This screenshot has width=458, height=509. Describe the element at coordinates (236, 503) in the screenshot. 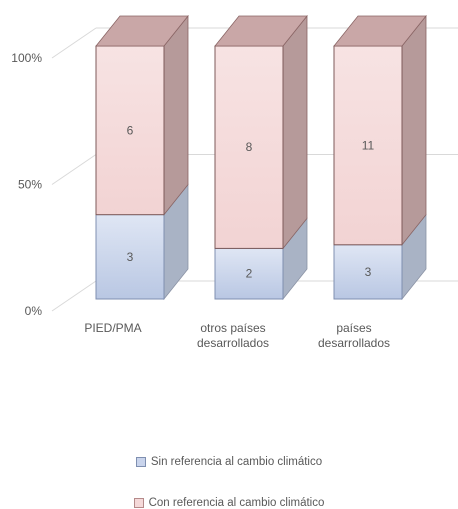

I see `legend-label-con-referencia: Con referencia al cambio climático` at that location.